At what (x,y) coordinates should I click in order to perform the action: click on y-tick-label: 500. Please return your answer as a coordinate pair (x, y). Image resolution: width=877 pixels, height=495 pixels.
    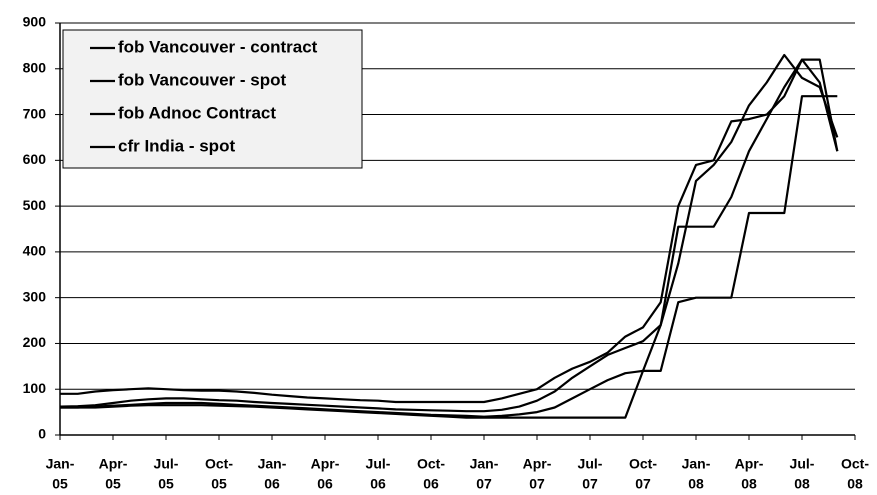
    Looking at the image, I should click on (35, 205).